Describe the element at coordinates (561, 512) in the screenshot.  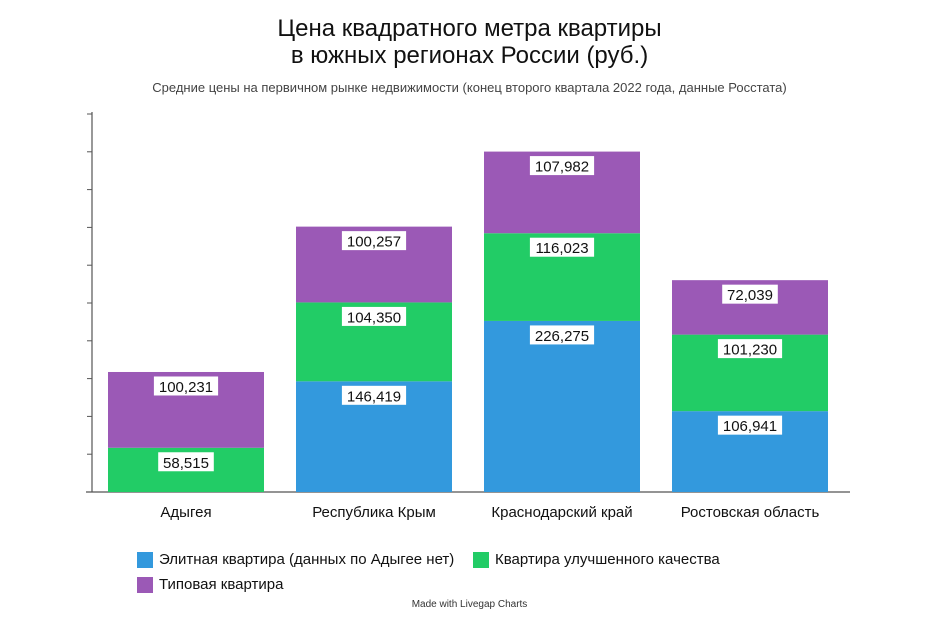
I see `x-tick-label: Краснодарский край` at that location.